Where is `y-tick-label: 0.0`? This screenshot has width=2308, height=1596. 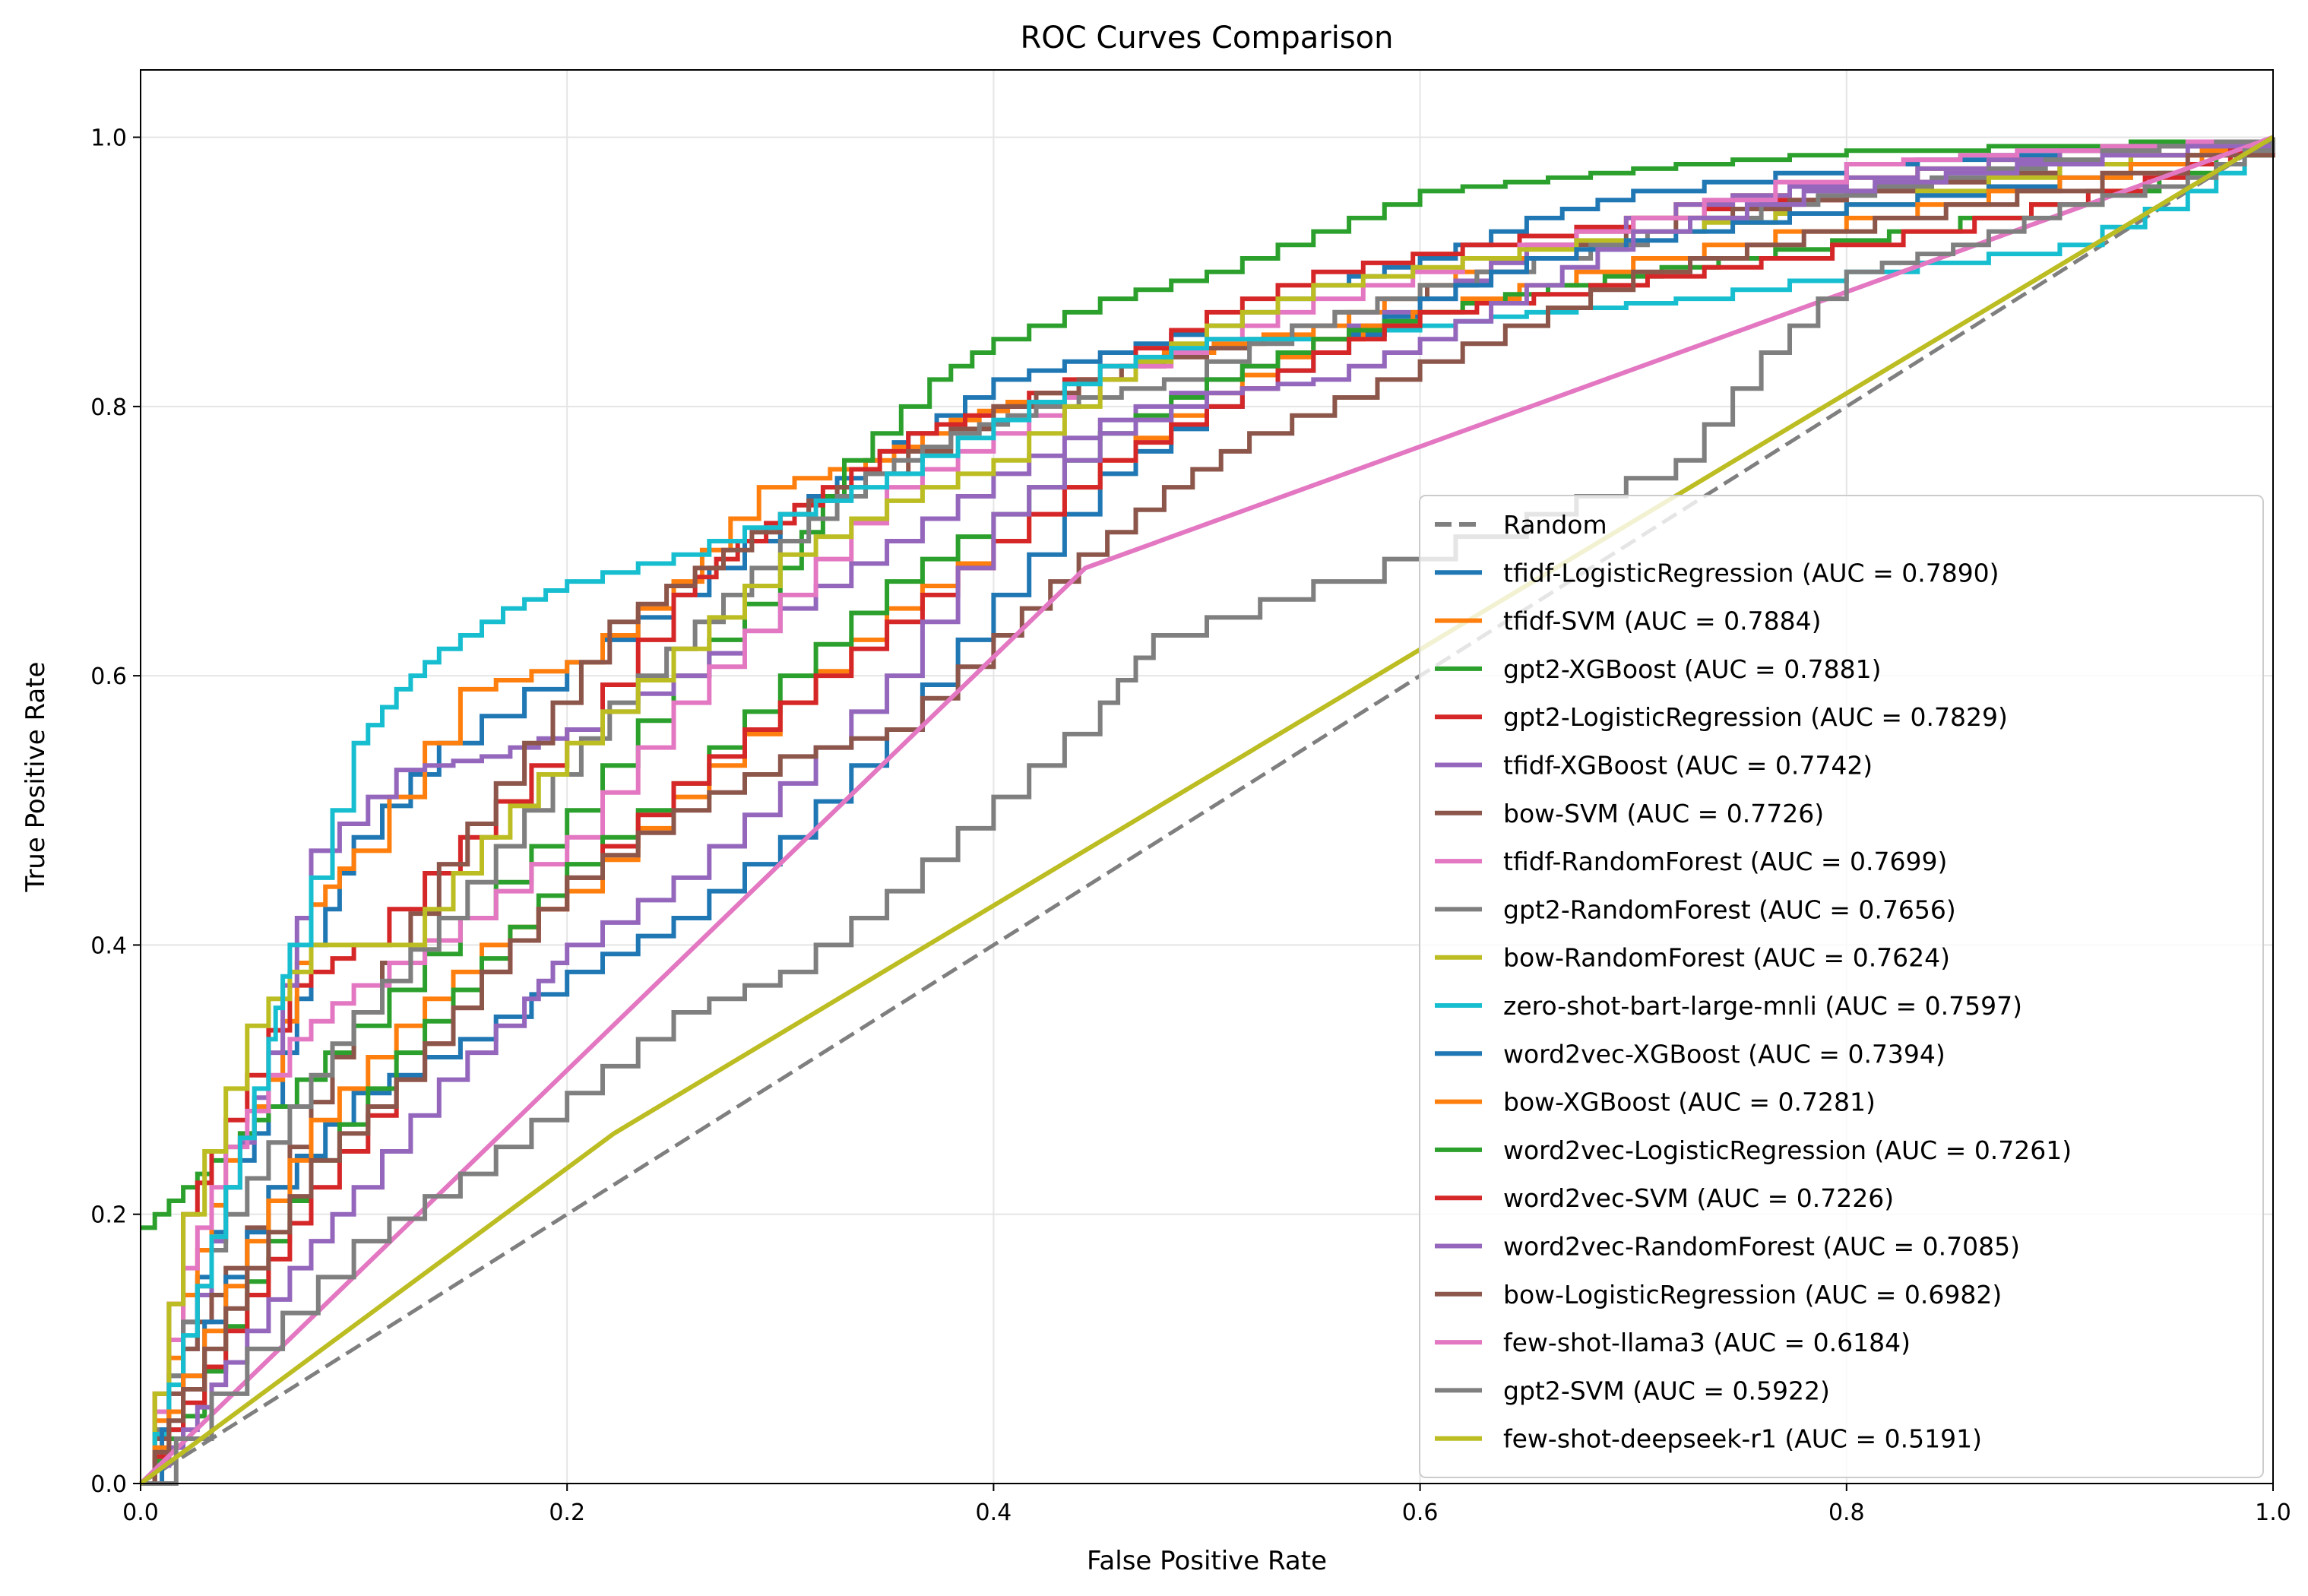 y-tick-label: 0.0 is located at coordinates (109, 1484).